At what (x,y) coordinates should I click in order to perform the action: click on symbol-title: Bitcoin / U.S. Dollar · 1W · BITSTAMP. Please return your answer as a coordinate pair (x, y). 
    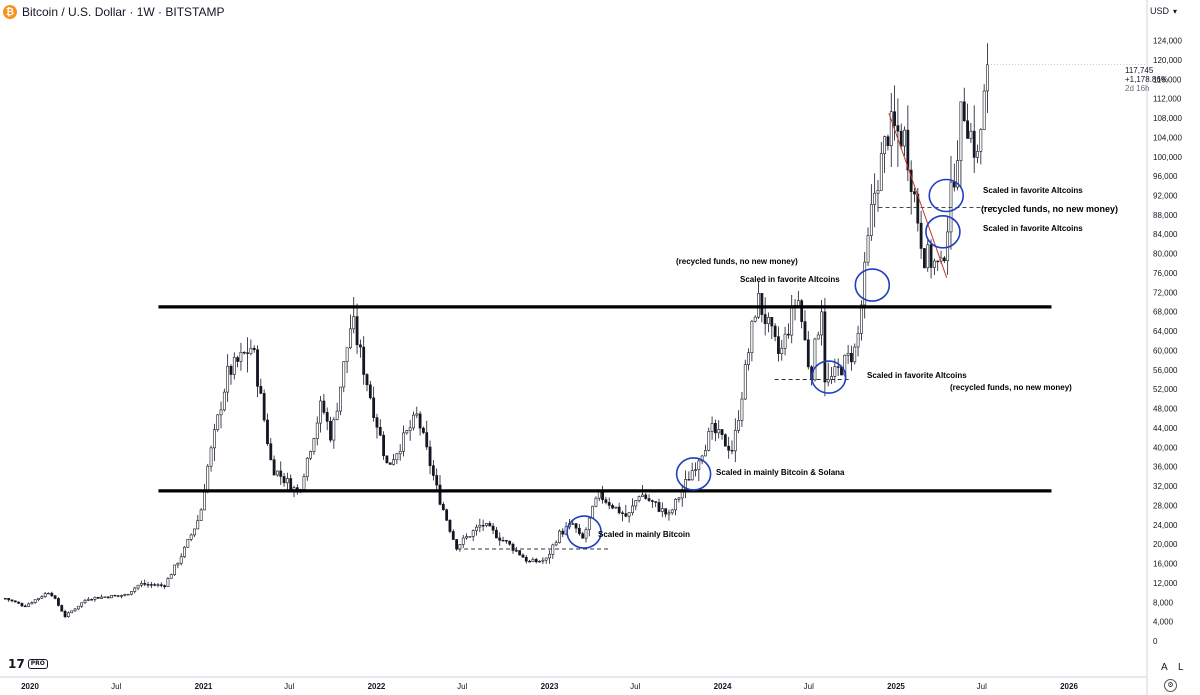
    Looking at the image, I should click on (123, 12).